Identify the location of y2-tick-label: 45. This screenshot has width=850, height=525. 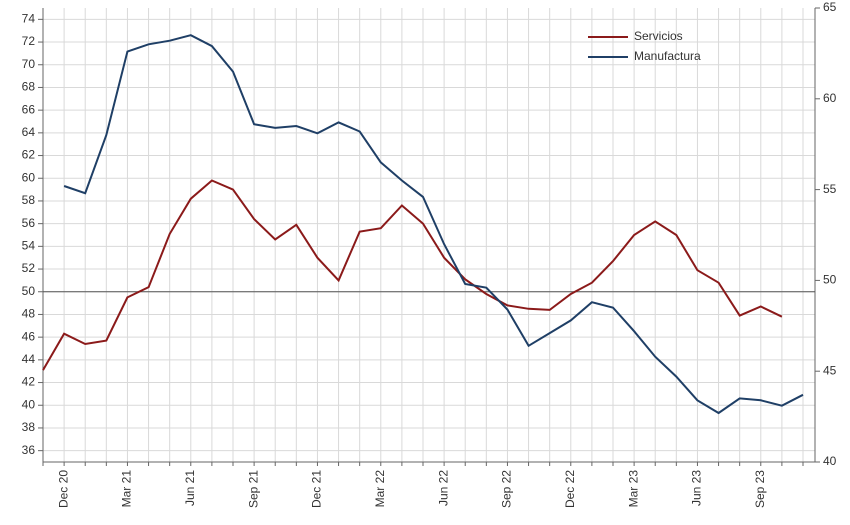
(830, 370).